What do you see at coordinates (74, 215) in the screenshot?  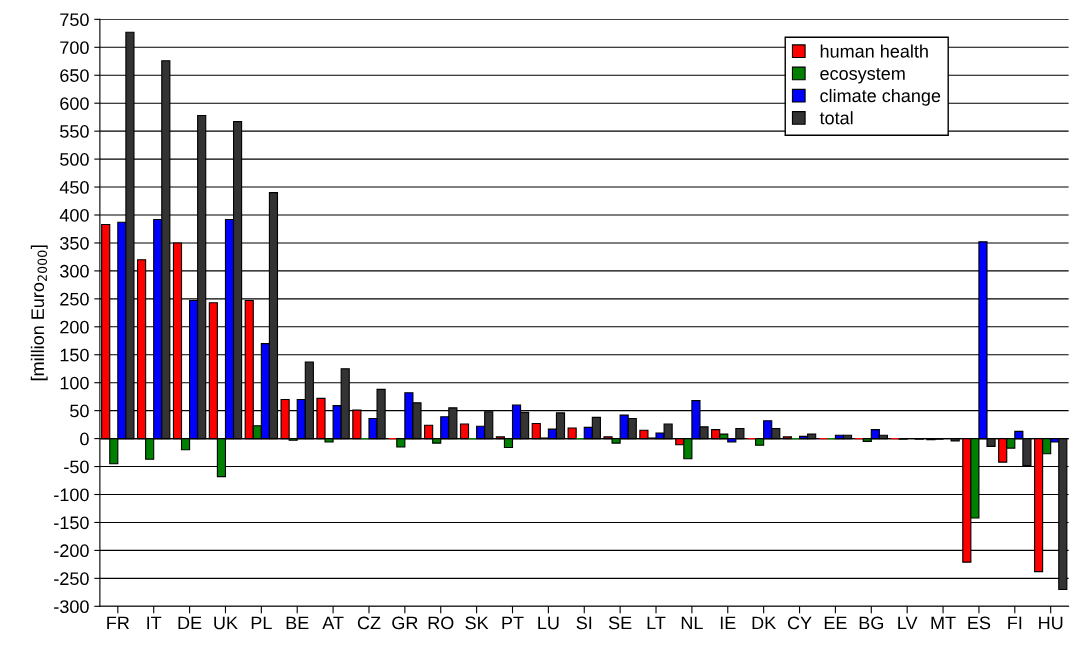 I see `y-tick-label: 400` at bounding box center [74, 215].